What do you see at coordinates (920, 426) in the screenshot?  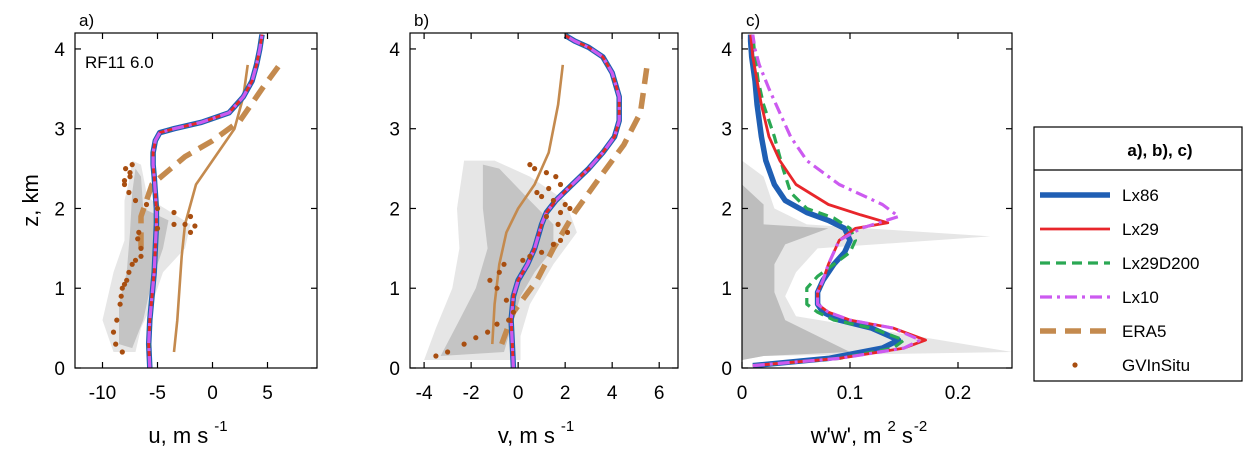 I see `x-axis-label-exponent: -2` at bounding box center [920, 426].